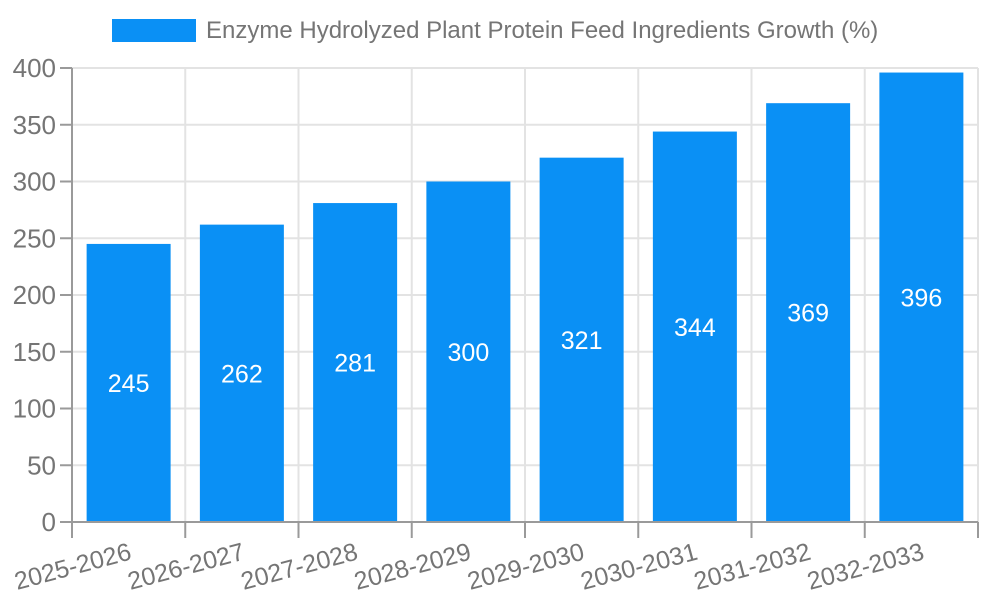  I want to click on bar-value-label: 396, so click(922, 298).